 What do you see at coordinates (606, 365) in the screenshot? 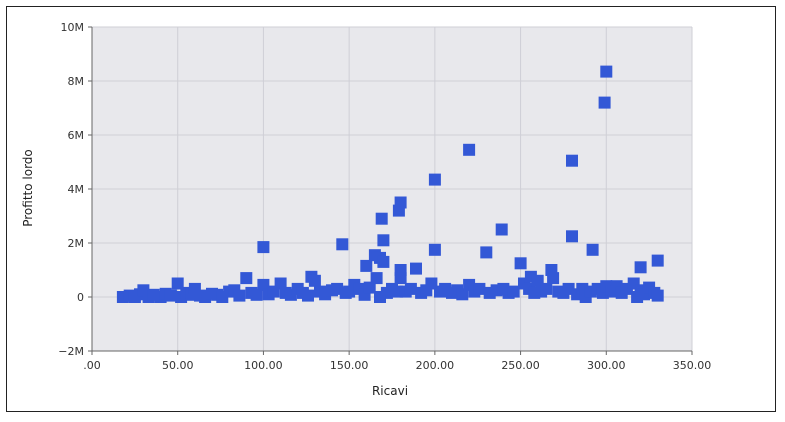
I see `x-tick-label: 300.00` at bounding box center [606, 365].